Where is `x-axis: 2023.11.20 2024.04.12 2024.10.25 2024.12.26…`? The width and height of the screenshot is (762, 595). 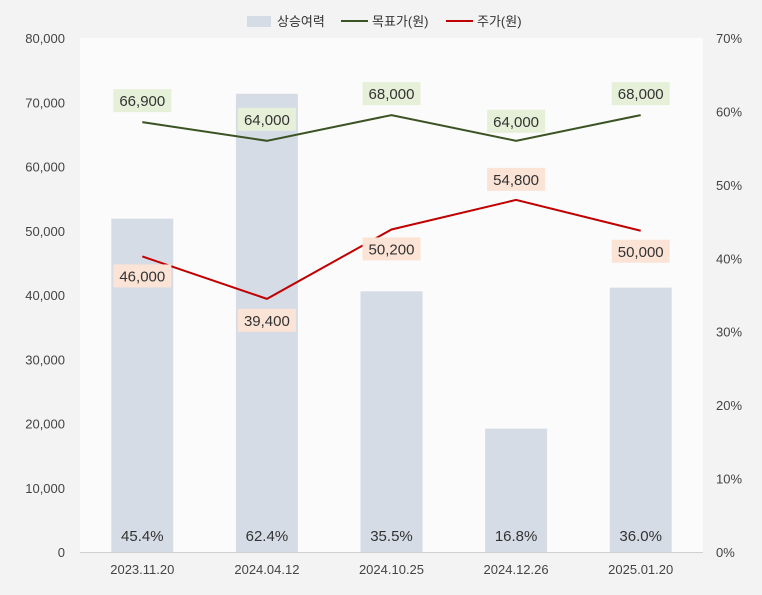
x-axis: 2023.11.20 2024.04.12 2024.10.25 2024.12.26… is located at coordinates (391, 564).